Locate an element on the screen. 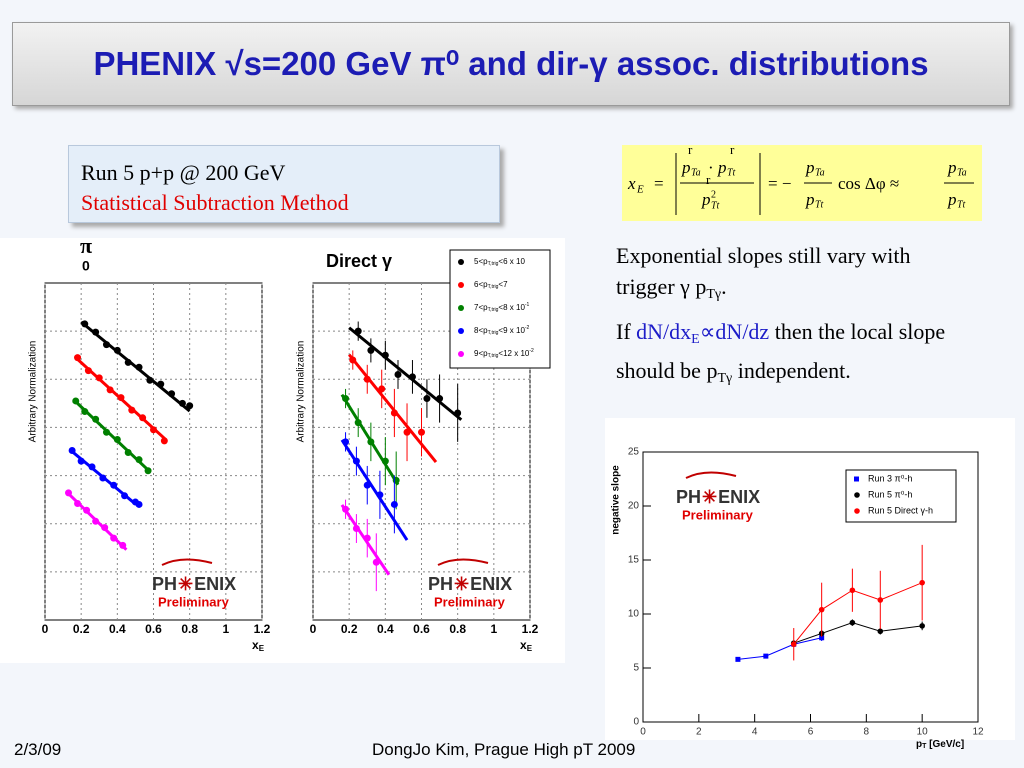 The width and height of the screenshot is (1024, 768). legend-box is located at coordinates (901, 496).